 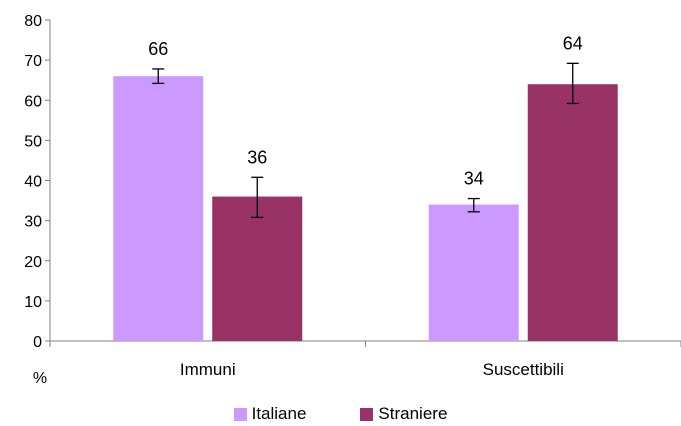 I want to click on legend-item: Italiane, so click(x=270, y=414).